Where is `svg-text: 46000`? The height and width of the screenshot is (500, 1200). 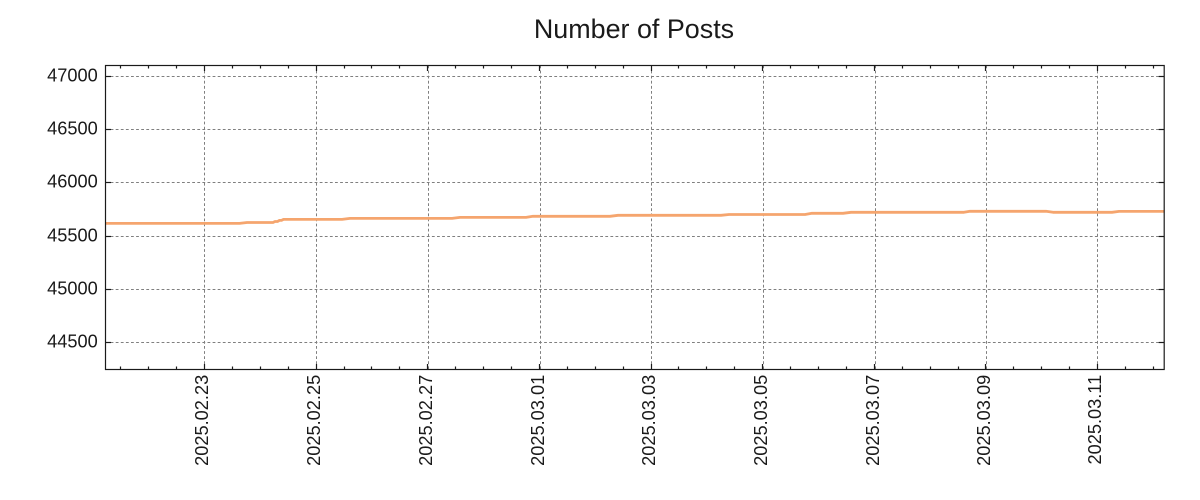
svg-text: 46000 is located at coordinates (72, 182).